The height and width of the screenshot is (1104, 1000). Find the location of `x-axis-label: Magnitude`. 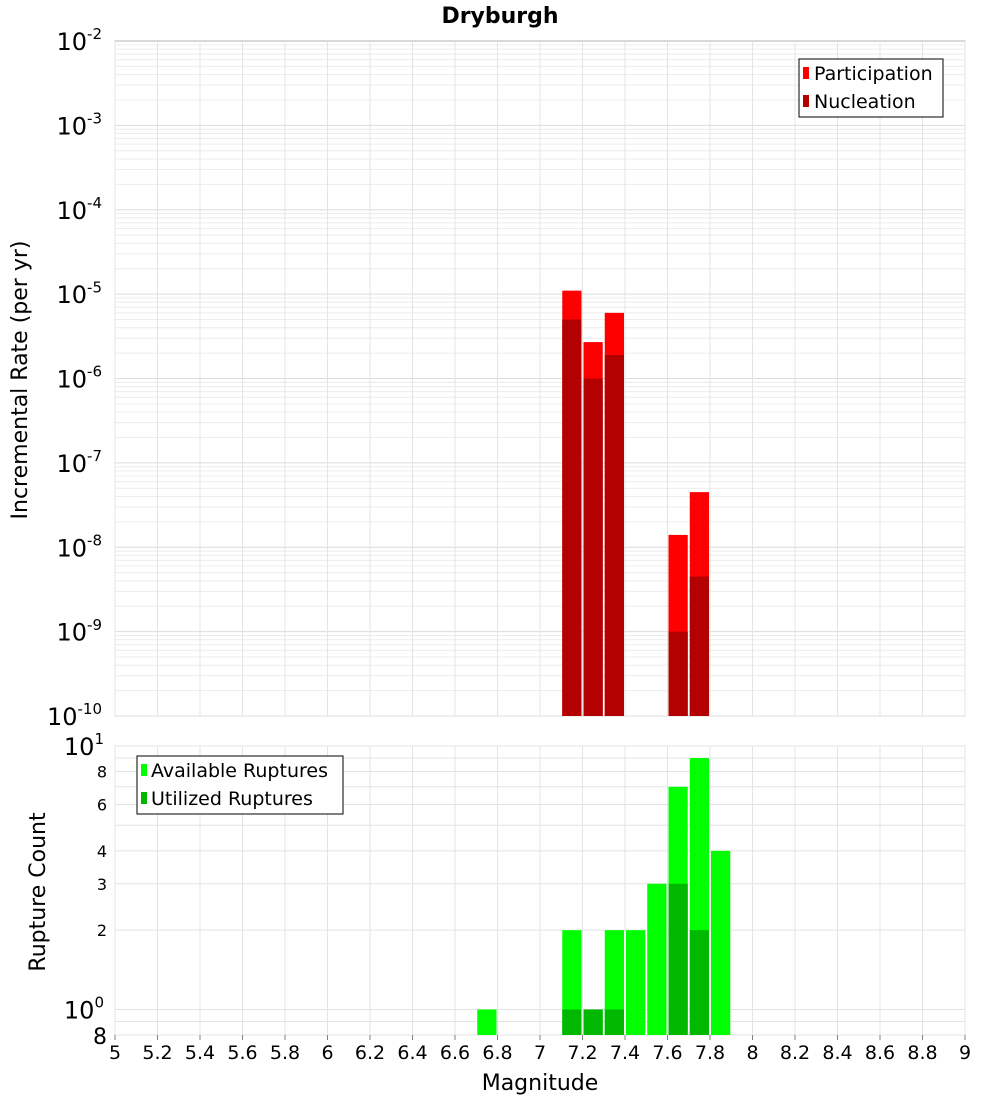

x-axis-label: Magnitude is located at coordinates (540, 1083).